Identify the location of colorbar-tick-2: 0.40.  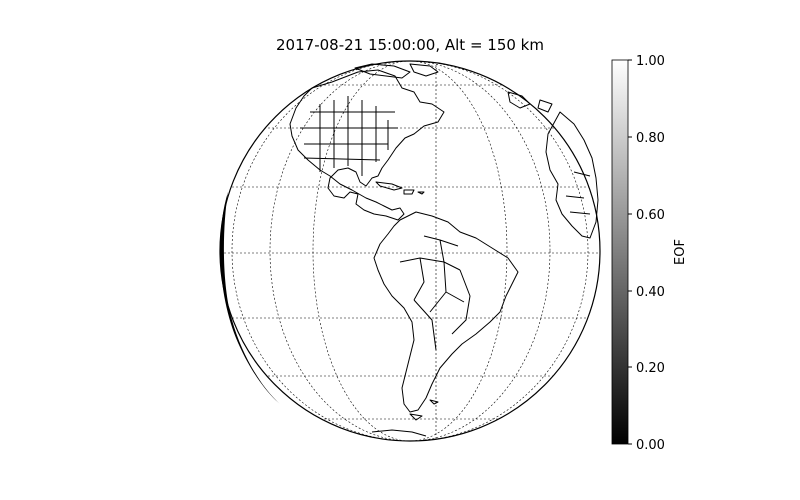
(650, 292).